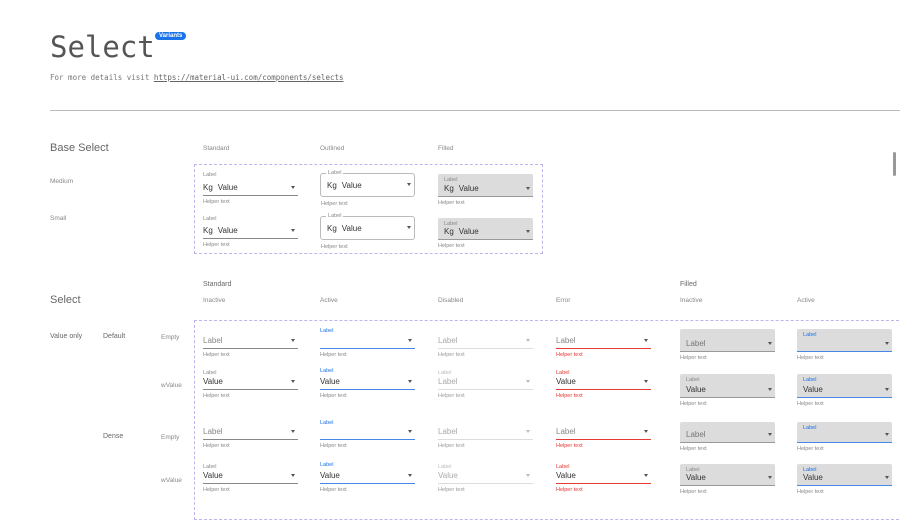  What do you see at coordinates (688, 284) in the screenshot?
I see `group-filled: Filled` at bounding box center [688, 284].